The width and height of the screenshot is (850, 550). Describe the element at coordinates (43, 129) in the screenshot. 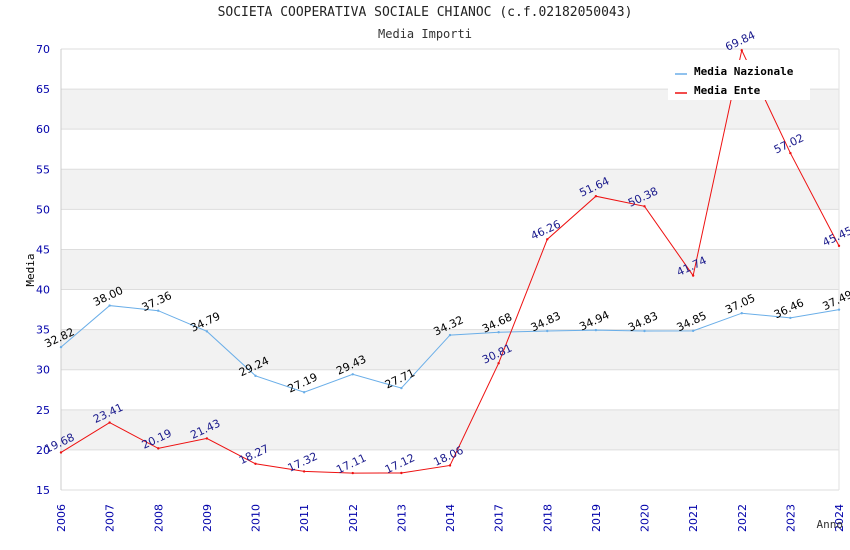

I see `y-tick-label: 60` at that location.